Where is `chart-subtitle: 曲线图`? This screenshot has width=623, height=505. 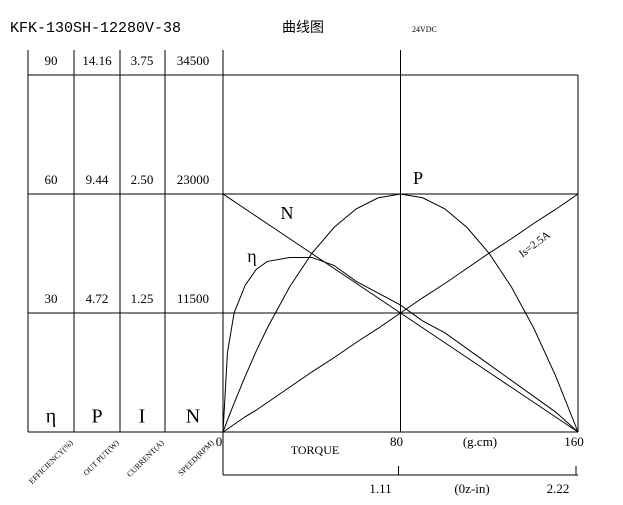 chart-subtitle: 曲线图 is located at coordinates (303, 28).